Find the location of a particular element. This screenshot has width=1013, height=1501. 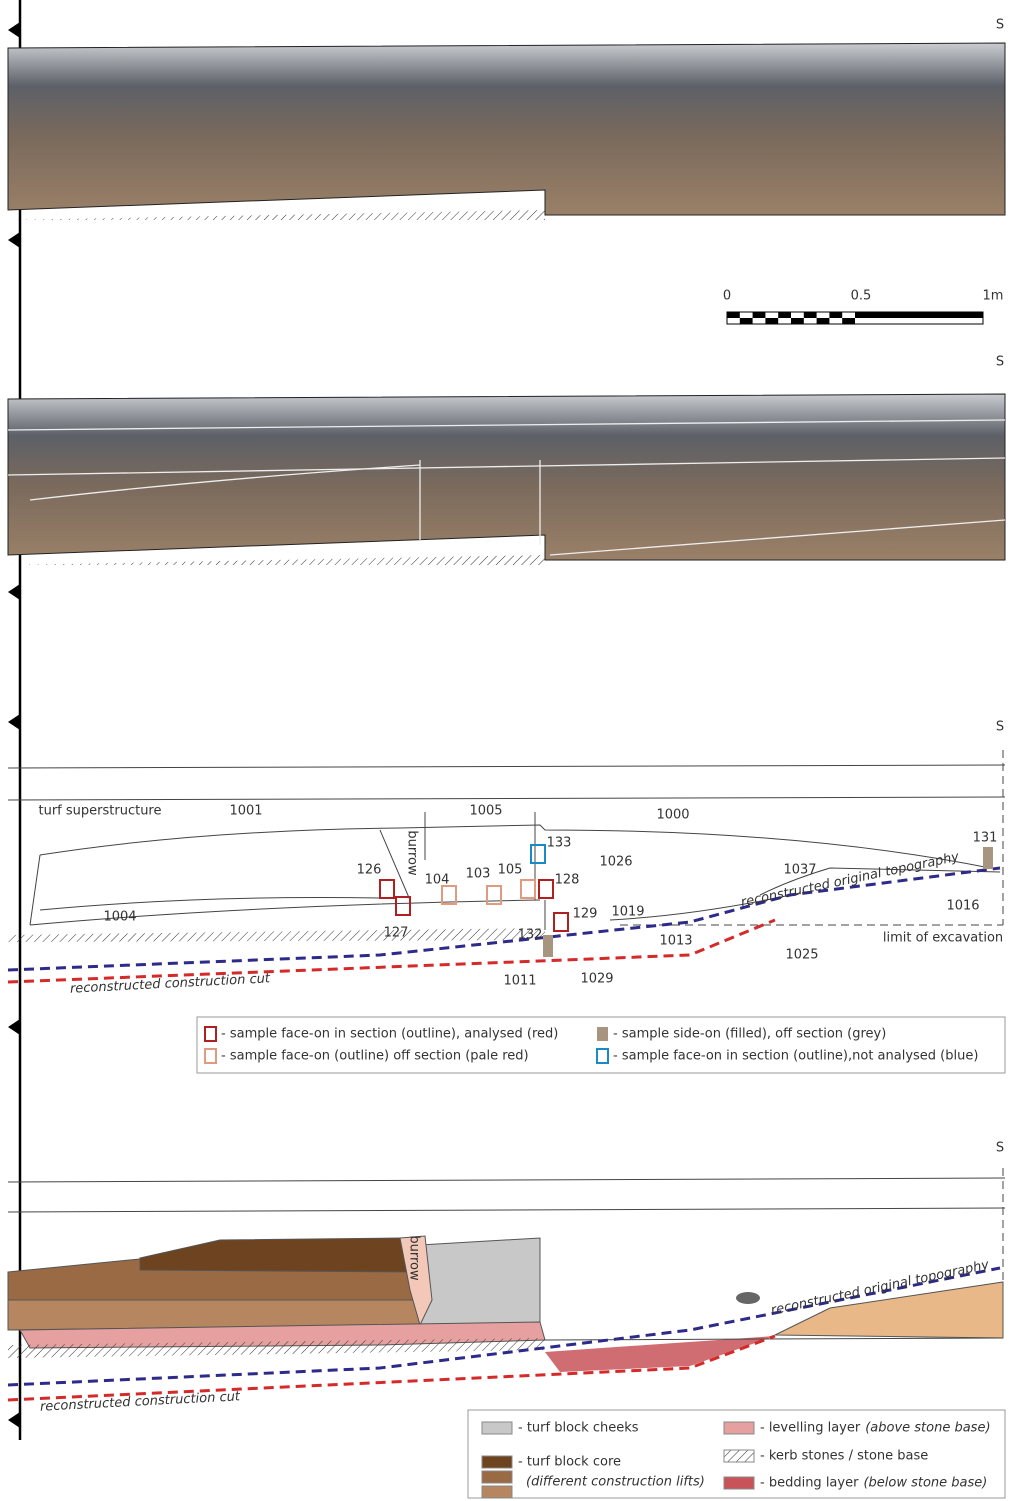

section-label: 1011 is located at coordinates (519, 981).